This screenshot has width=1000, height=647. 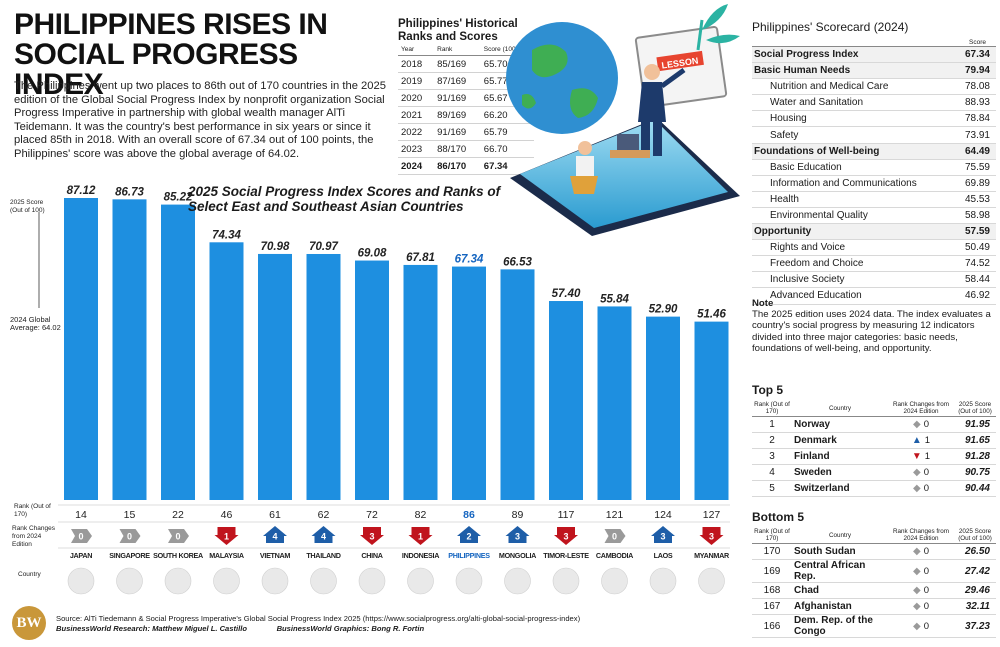 What do you see at coordinates (416, 149) in the screenshot?
I see `historical-cell: 2023` at bounding box center [416, 149].